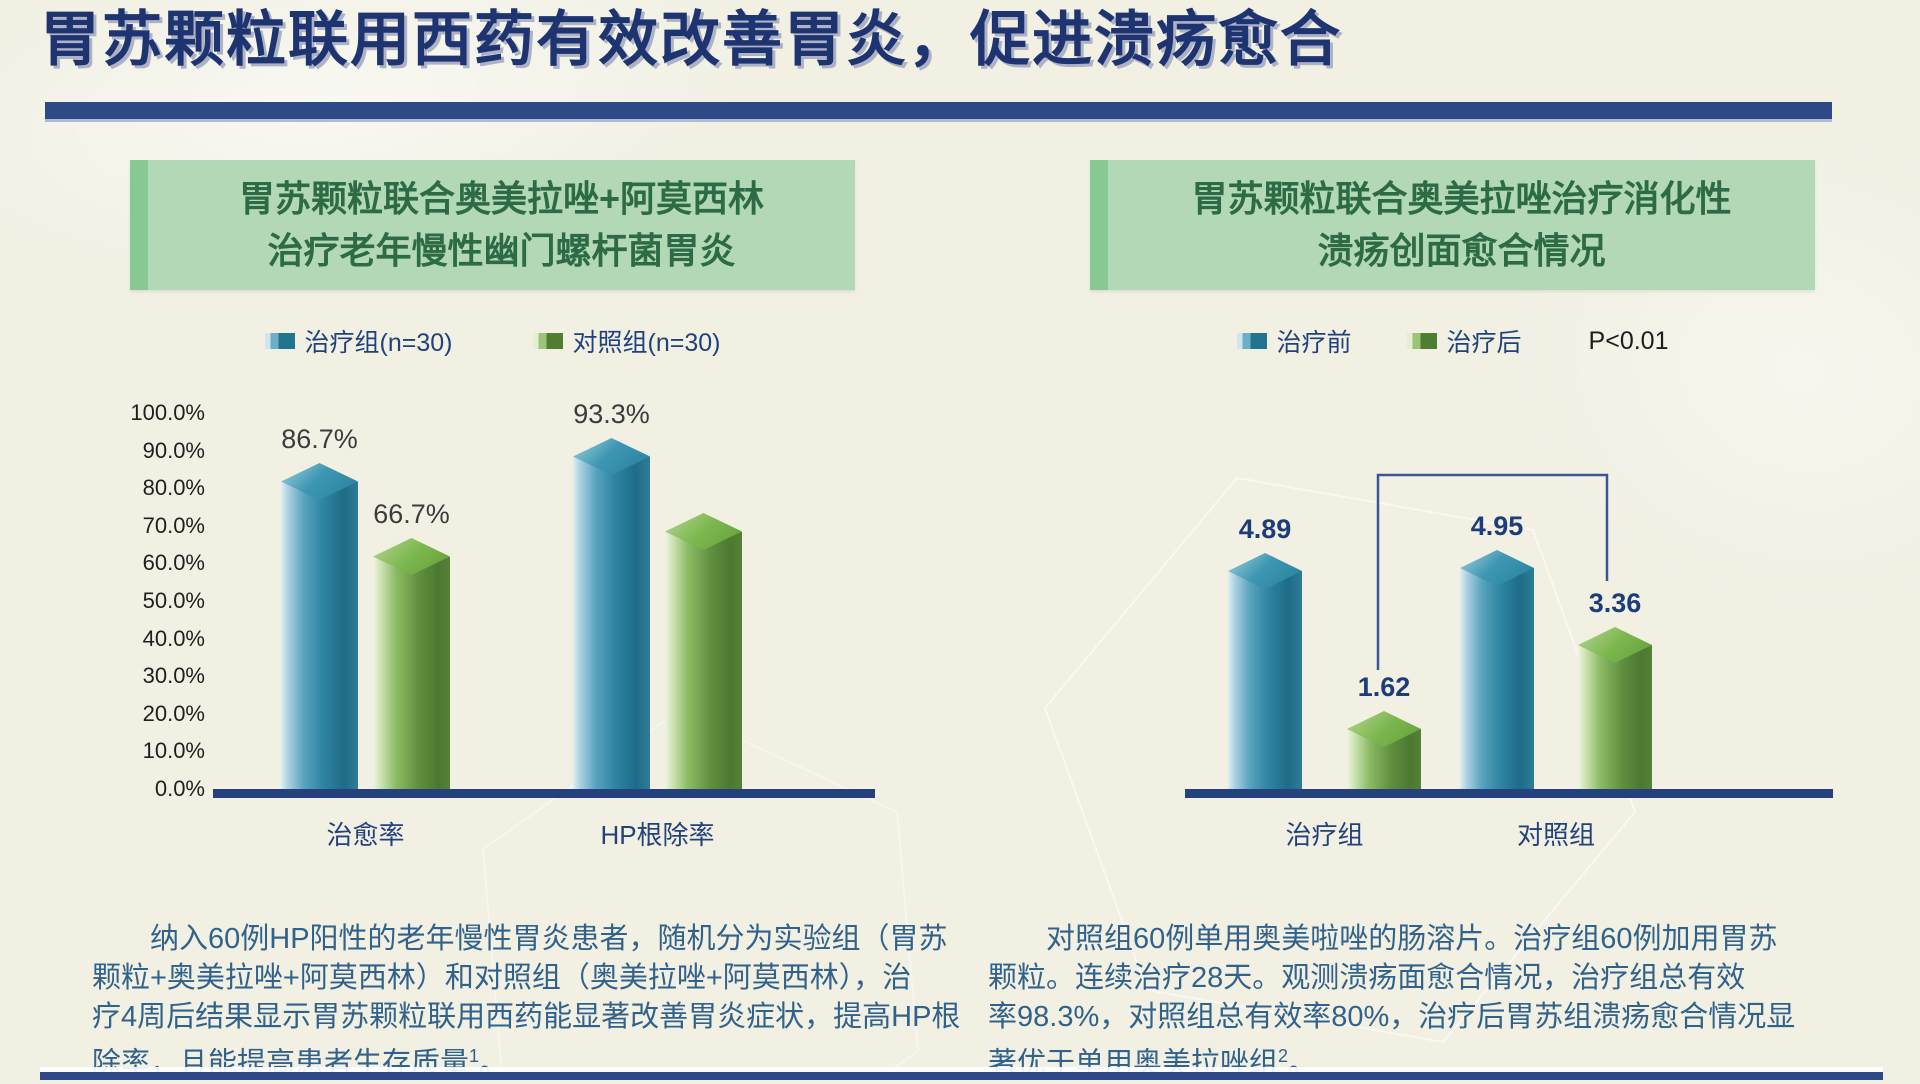 The height and width of the screenshot is (1084, 1920). Describe the element at coordinates (1452, 225) in the screenshot. I see `right-chart-header-box: 胃苏颗粒联合奥美拉唑治疗消化性 溃疡创面愈合情况` at that location.